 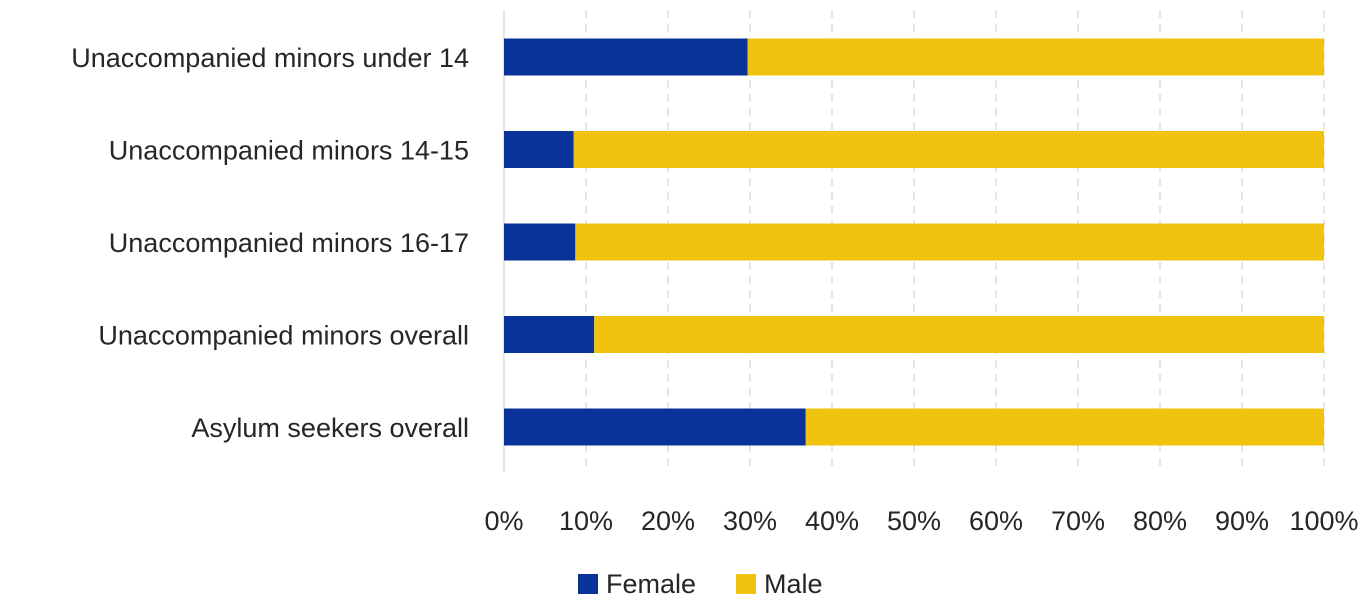 What do you see at coordinates (289, 151) in the screenshot?
I see `category-label: Unaccompanied minors 14-15` at bounding box center [289, 151].